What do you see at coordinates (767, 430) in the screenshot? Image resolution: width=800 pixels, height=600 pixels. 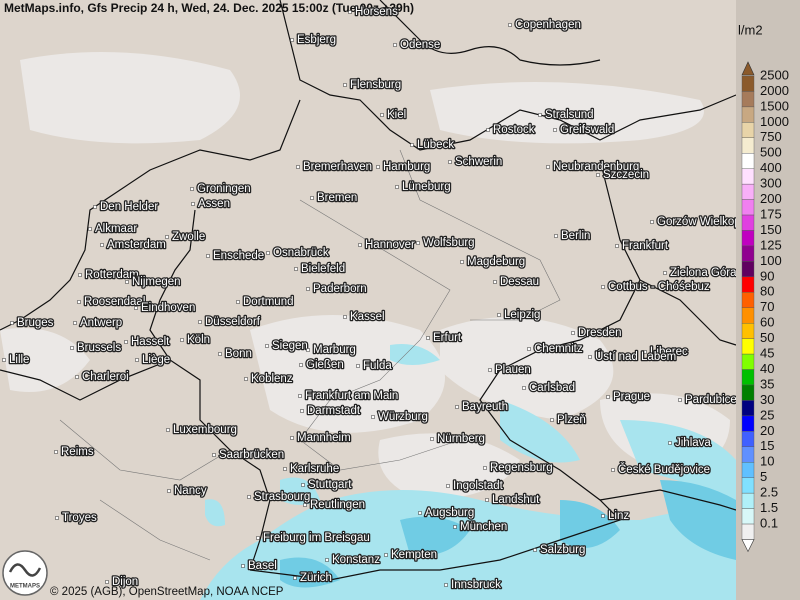 I see `legend-label: 20` at bounding box center [767, 430].